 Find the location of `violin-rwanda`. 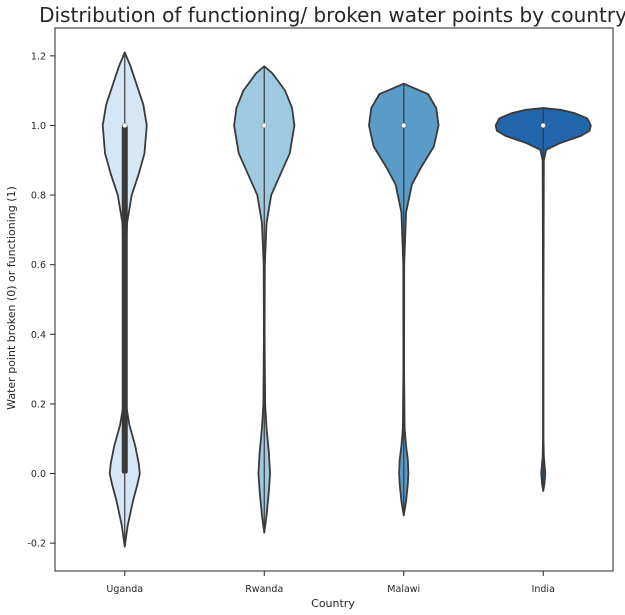

violin-rwanda is located at coordinates (264, 299).